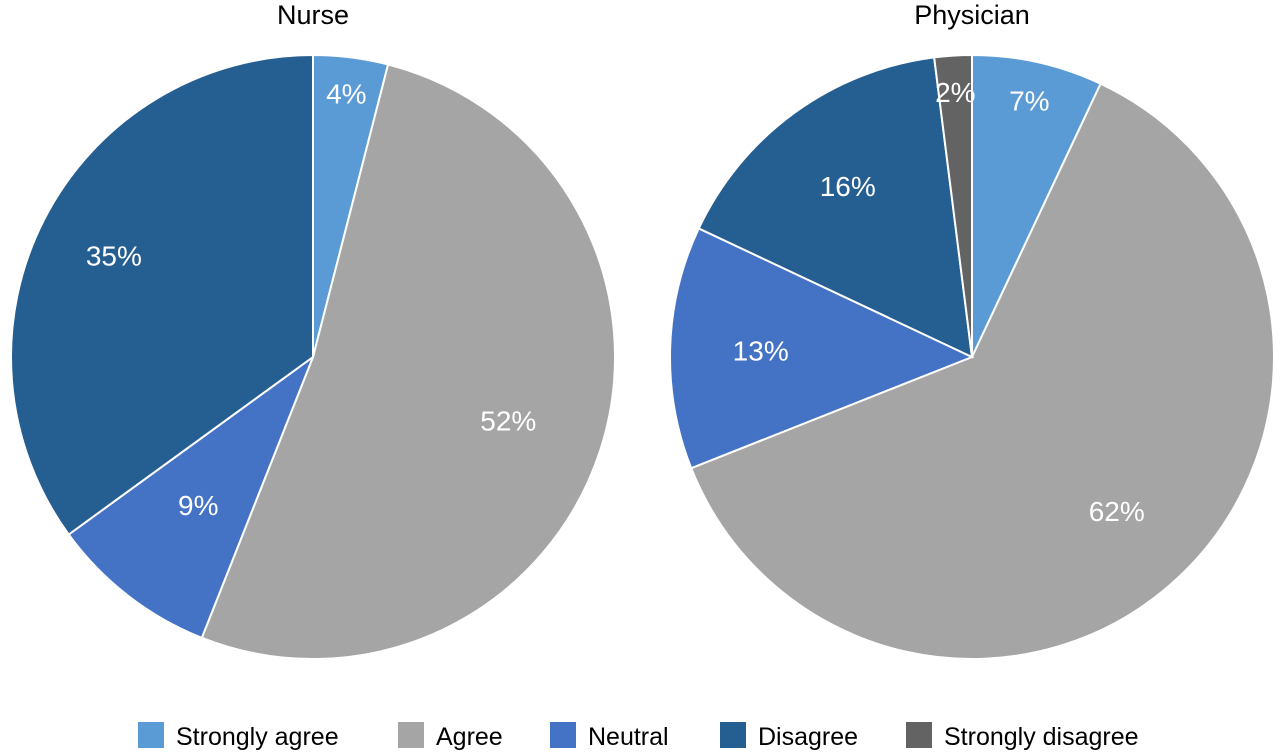  What do you see at coordinates (953, 205) in the screenshot?
I see `pie-slice-strongly-disagree` at bounding box center [953, 205].